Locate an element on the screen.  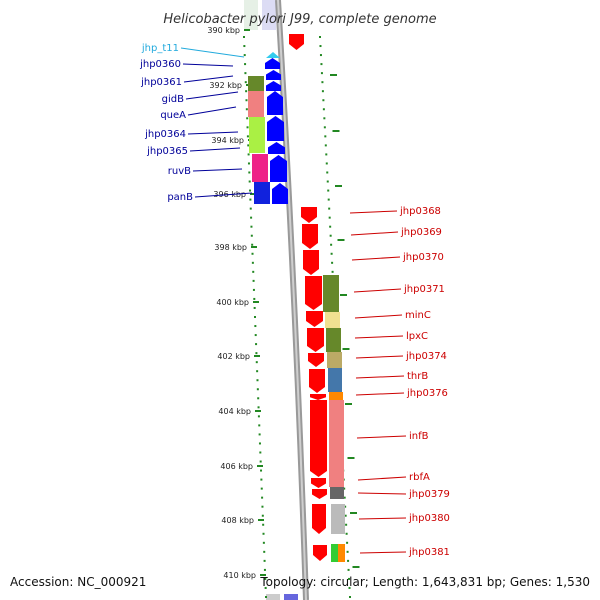
backbone-layer is located at coordinates (276, 300).